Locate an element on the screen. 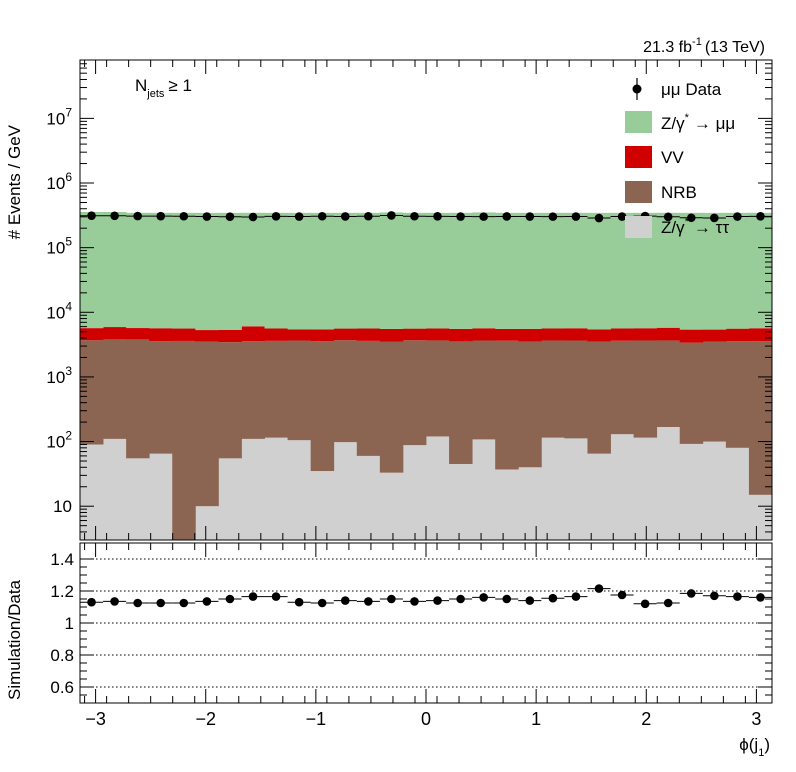 The height and width of the screenshot is (772, 796). ratio-y-tick-label-3: 1.2 is located at coordinates (62, 591).